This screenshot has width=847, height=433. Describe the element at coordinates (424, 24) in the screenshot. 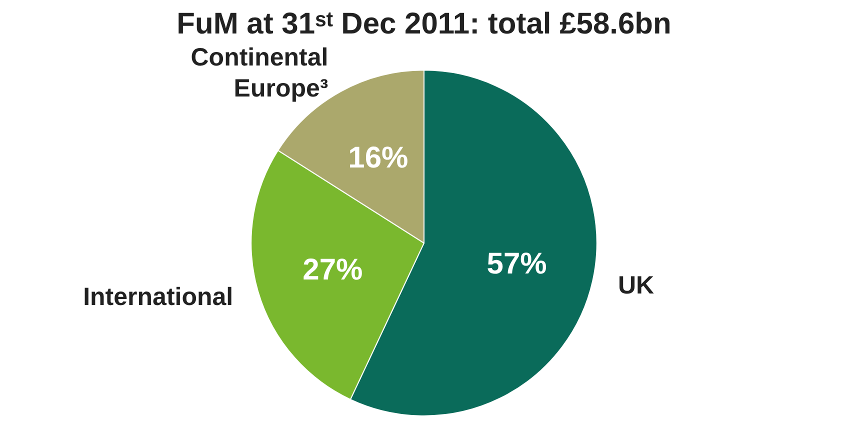

I see `chart-title: FuM at 31ˢᵗ Dec 2011: total £58.6bn` at that location.